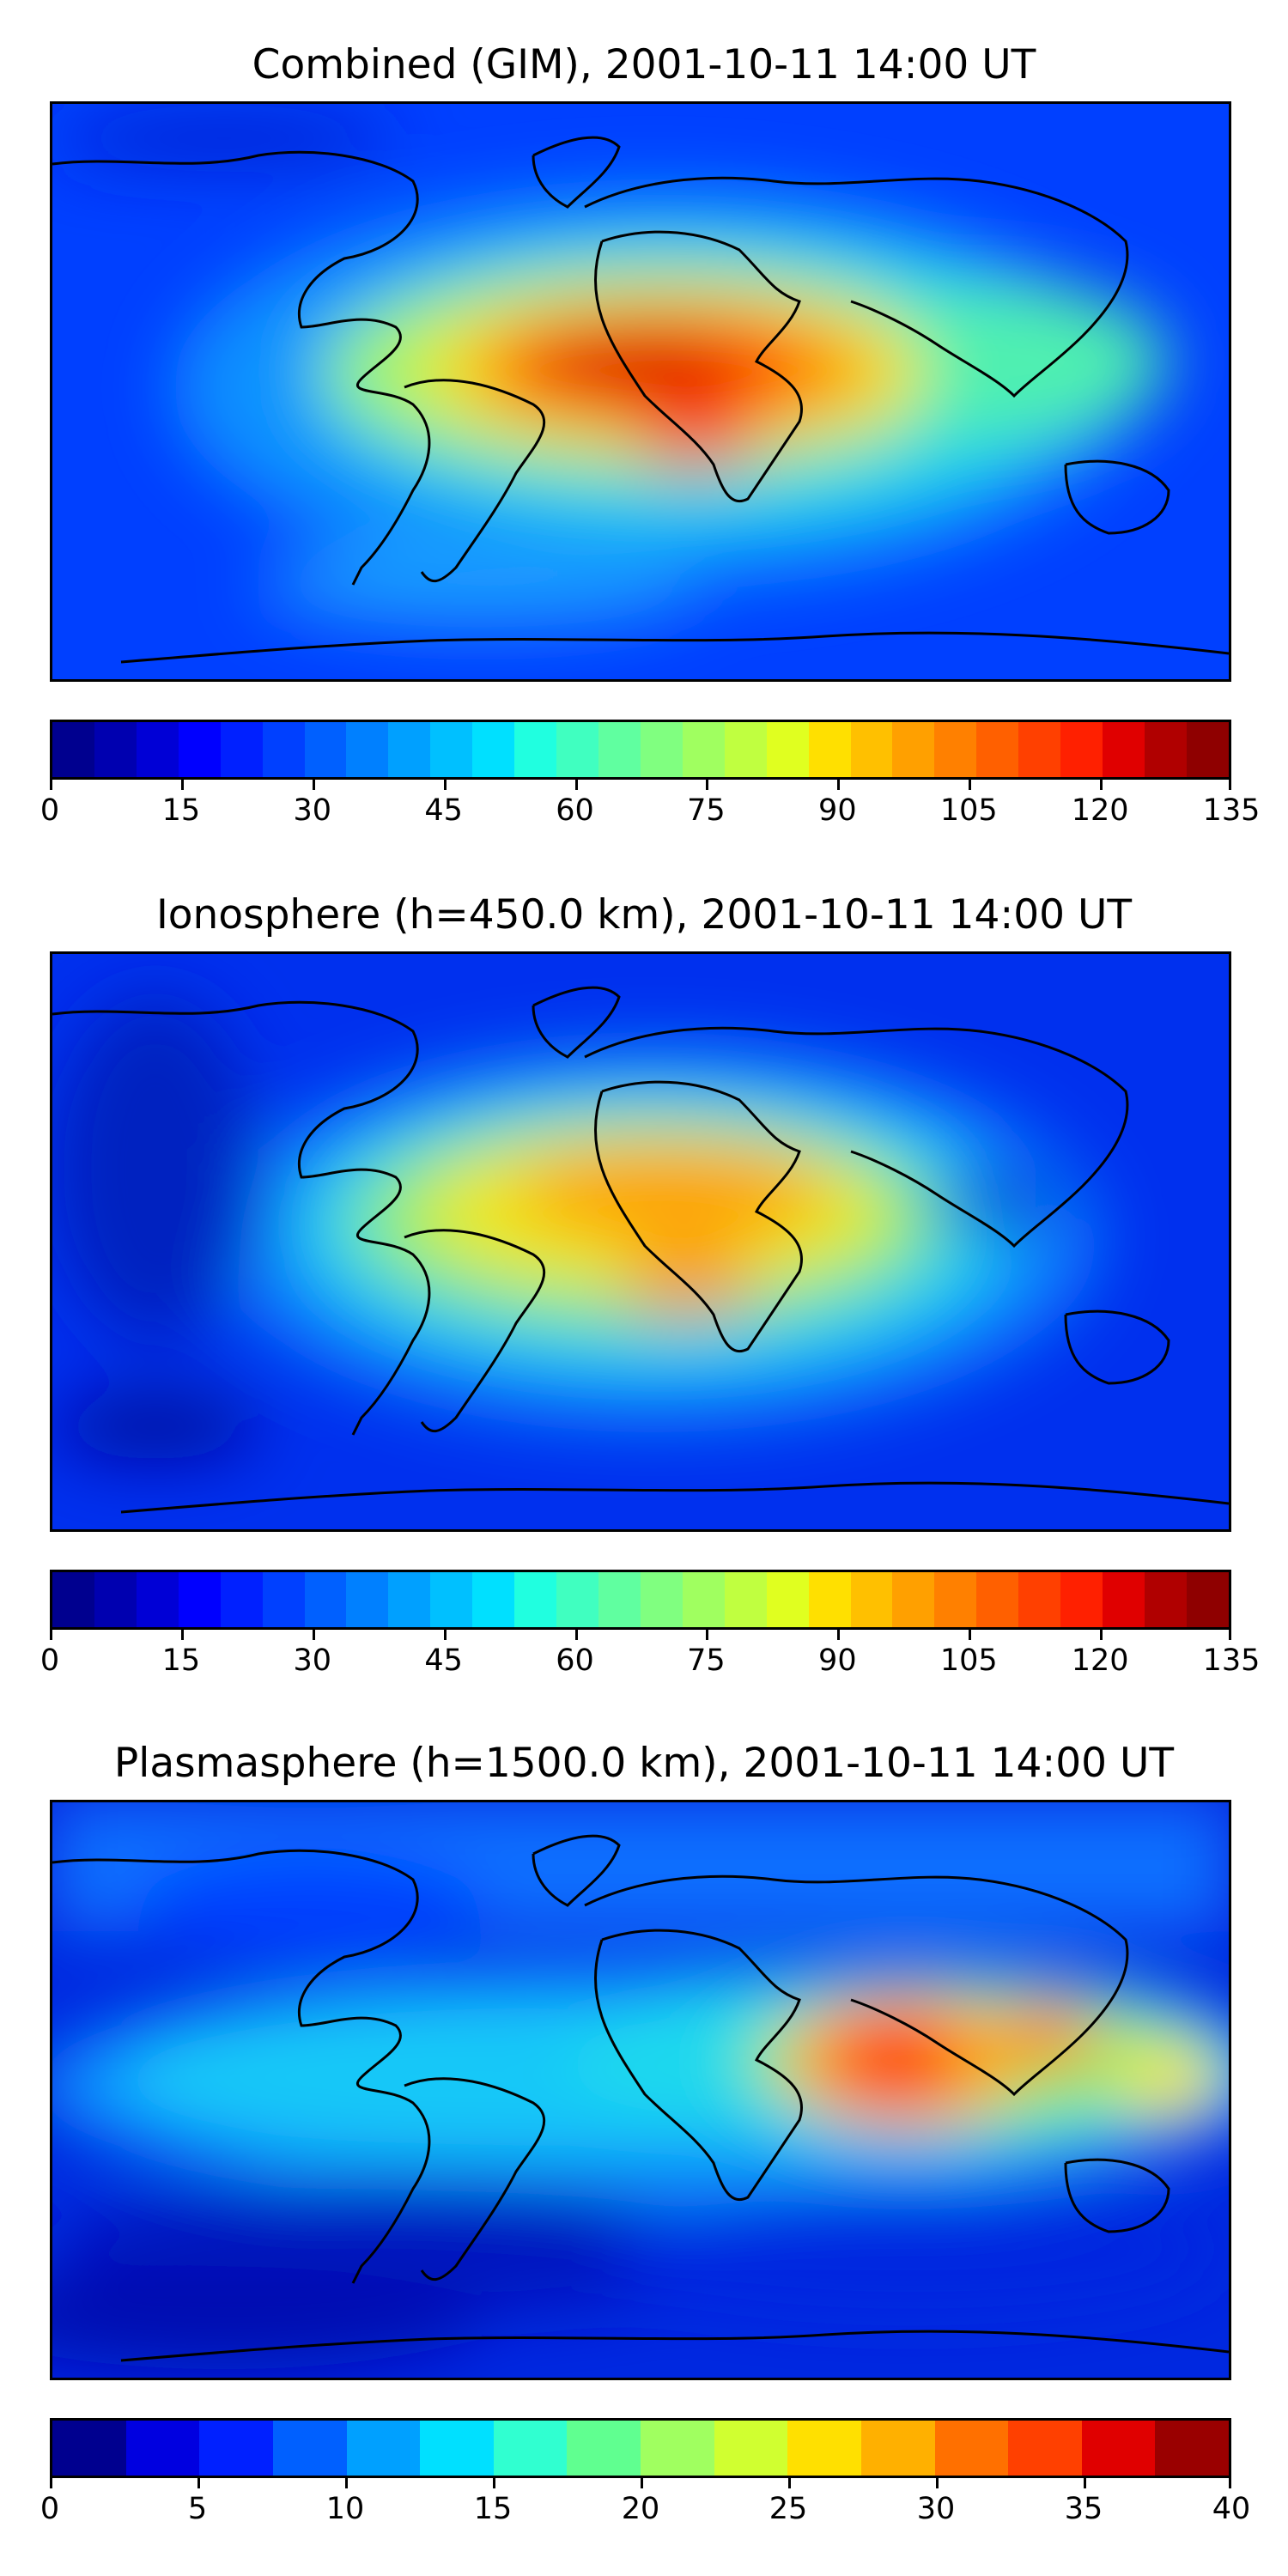 Image resolution: width=1288 pixels, height=2576 pixels. Describe the element at coordinates (650, 806) in the screenshot. I see `colorbar-ticks-combined: 0 15 30 45 60 75 90 105 120 135` at that location.